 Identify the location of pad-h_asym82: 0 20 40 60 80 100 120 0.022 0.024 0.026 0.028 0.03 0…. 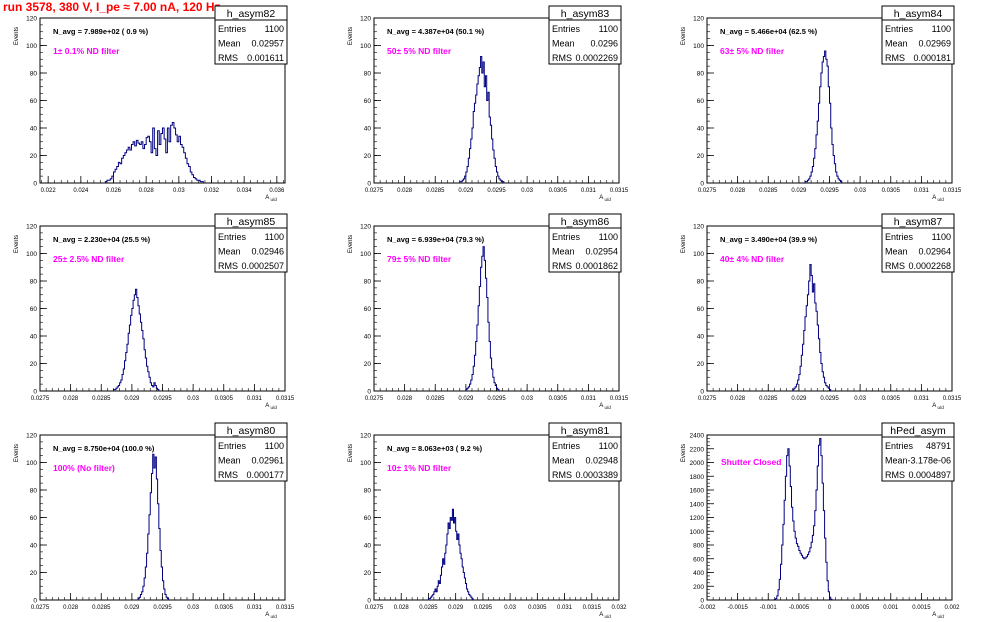
(151, 103).